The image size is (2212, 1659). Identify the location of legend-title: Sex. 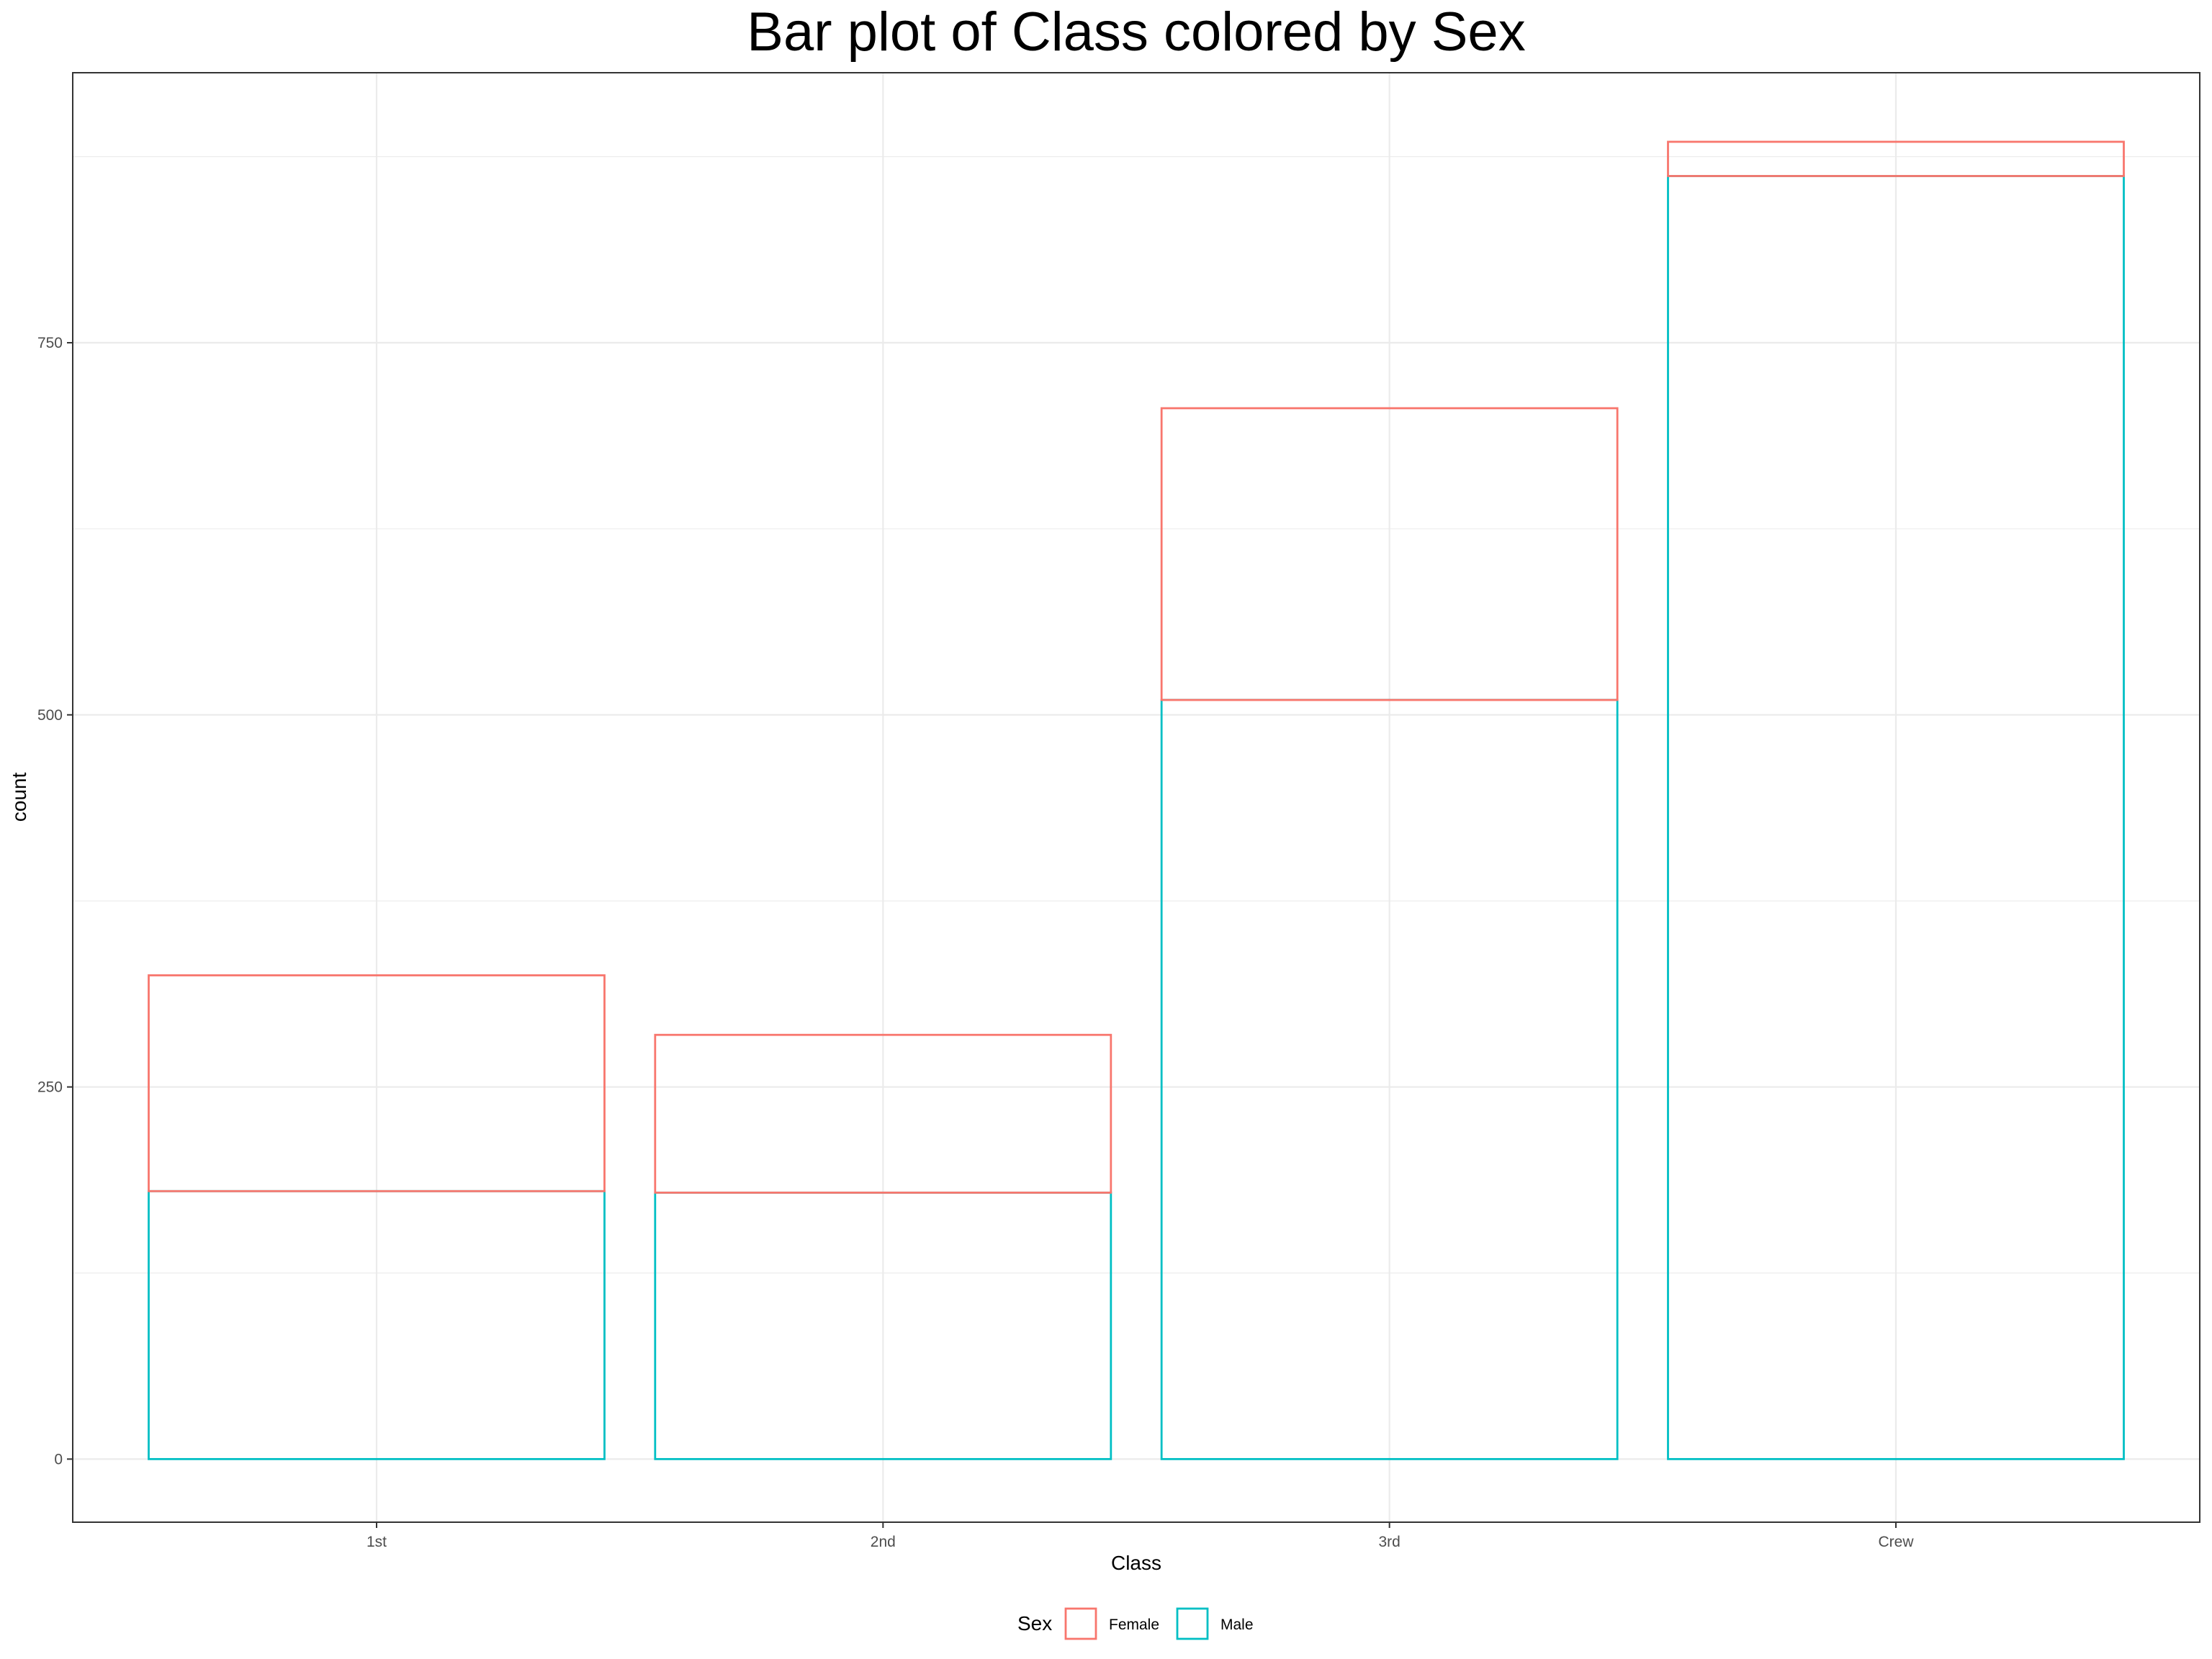
(1035, 1624).